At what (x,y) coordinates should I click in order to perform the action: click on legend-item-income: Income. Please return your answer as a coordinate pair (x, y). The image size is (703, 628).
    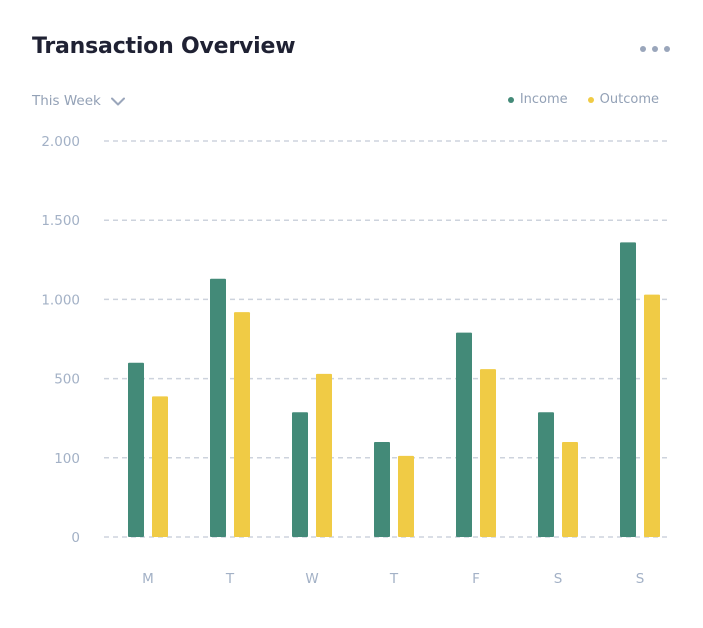
    Looking at the image, I should click on (537, 99).